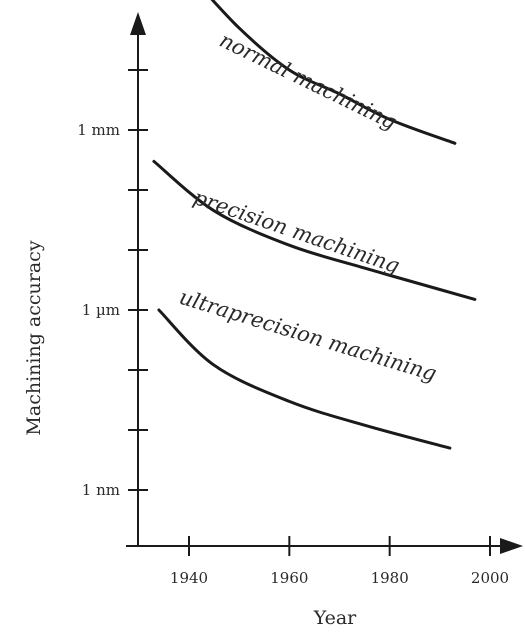 Image resolution: width=525 pixels, height=635 pixels. Describe the element at coordinates (101, 310) in the screenshot. I see `y-tick-label: 1 µm` at that location.